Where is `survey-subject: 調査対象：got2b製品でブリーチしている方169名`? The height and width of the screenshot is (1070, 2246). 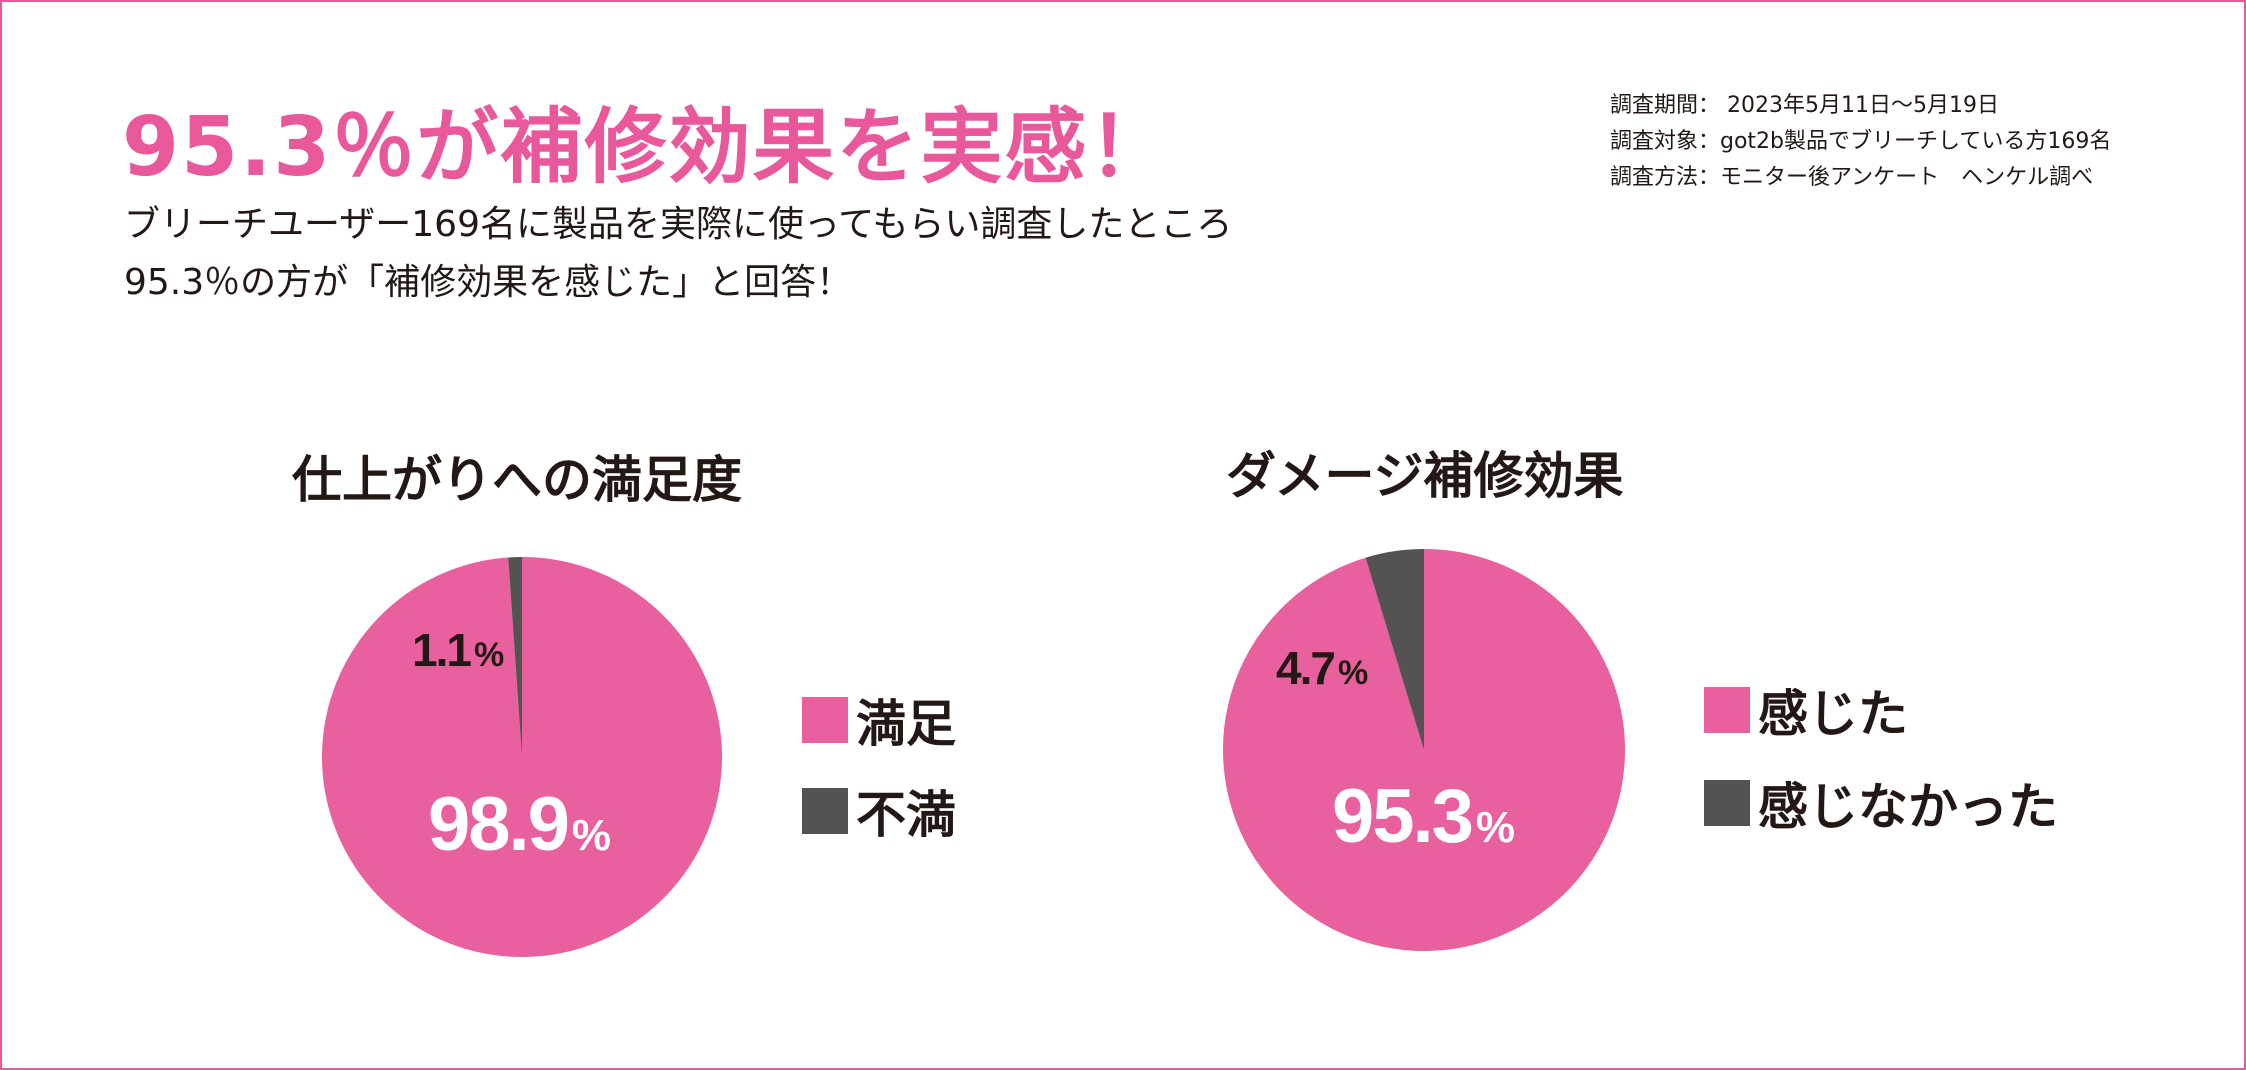
survey-subject: 調査対象：got2b製品でブリーチしている方169名 is located at coordinates (1861, 141).